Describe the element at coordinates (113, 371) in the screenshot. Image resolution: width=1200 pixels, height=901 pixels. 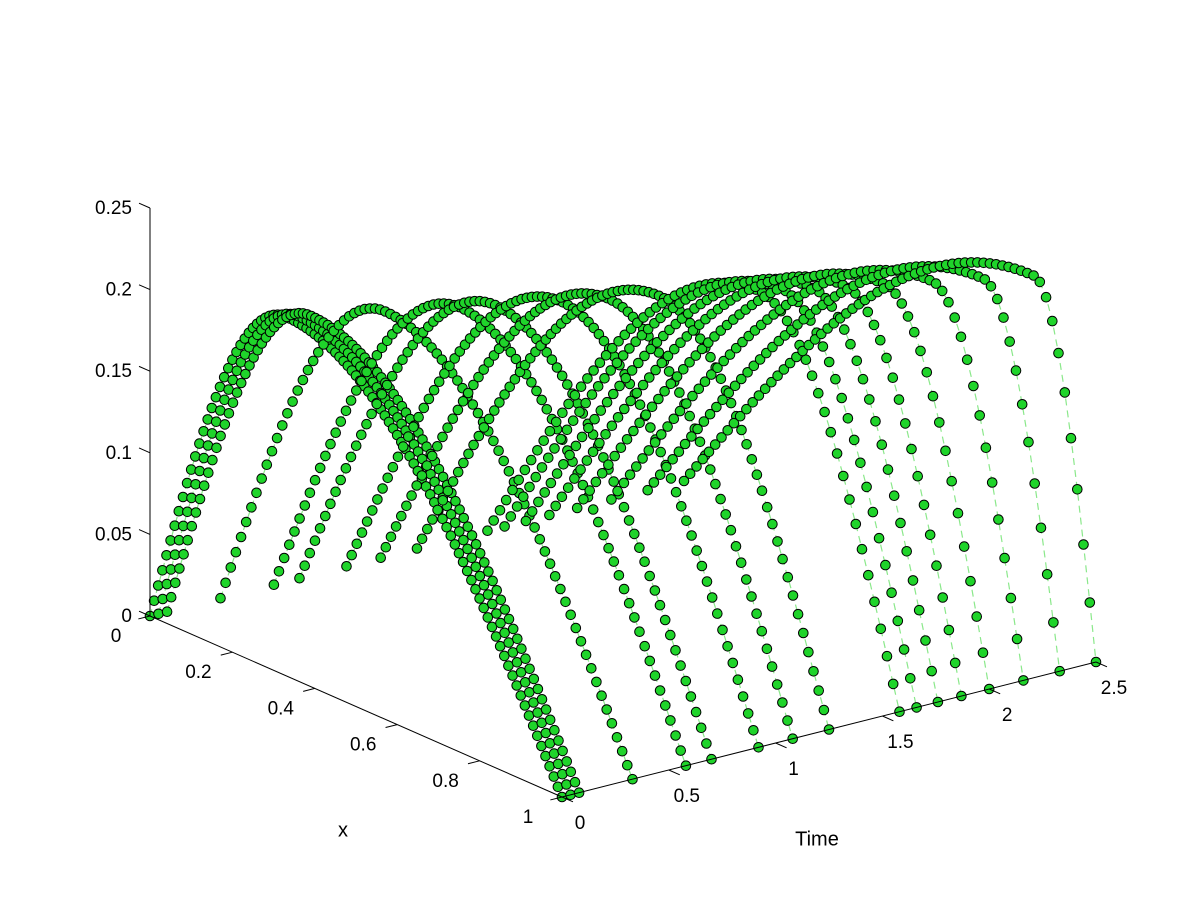
I see `z-axis-tick-label: 0.15` at that location.